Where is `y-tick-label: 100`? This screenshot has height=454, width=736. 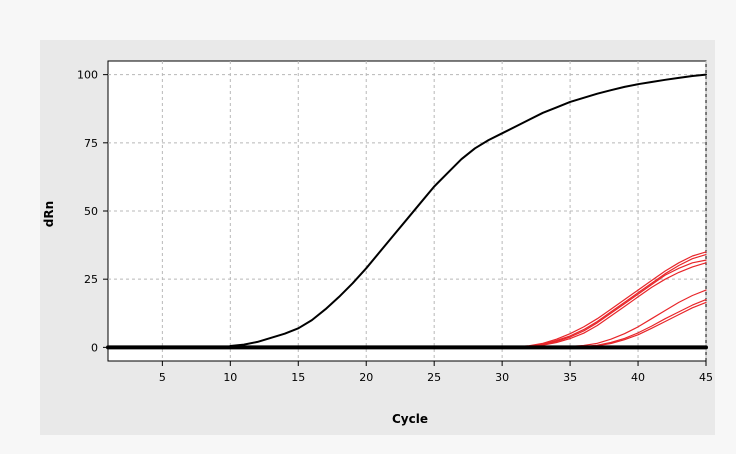 y-tick-label: 100 is located at coordinates (87, 75).